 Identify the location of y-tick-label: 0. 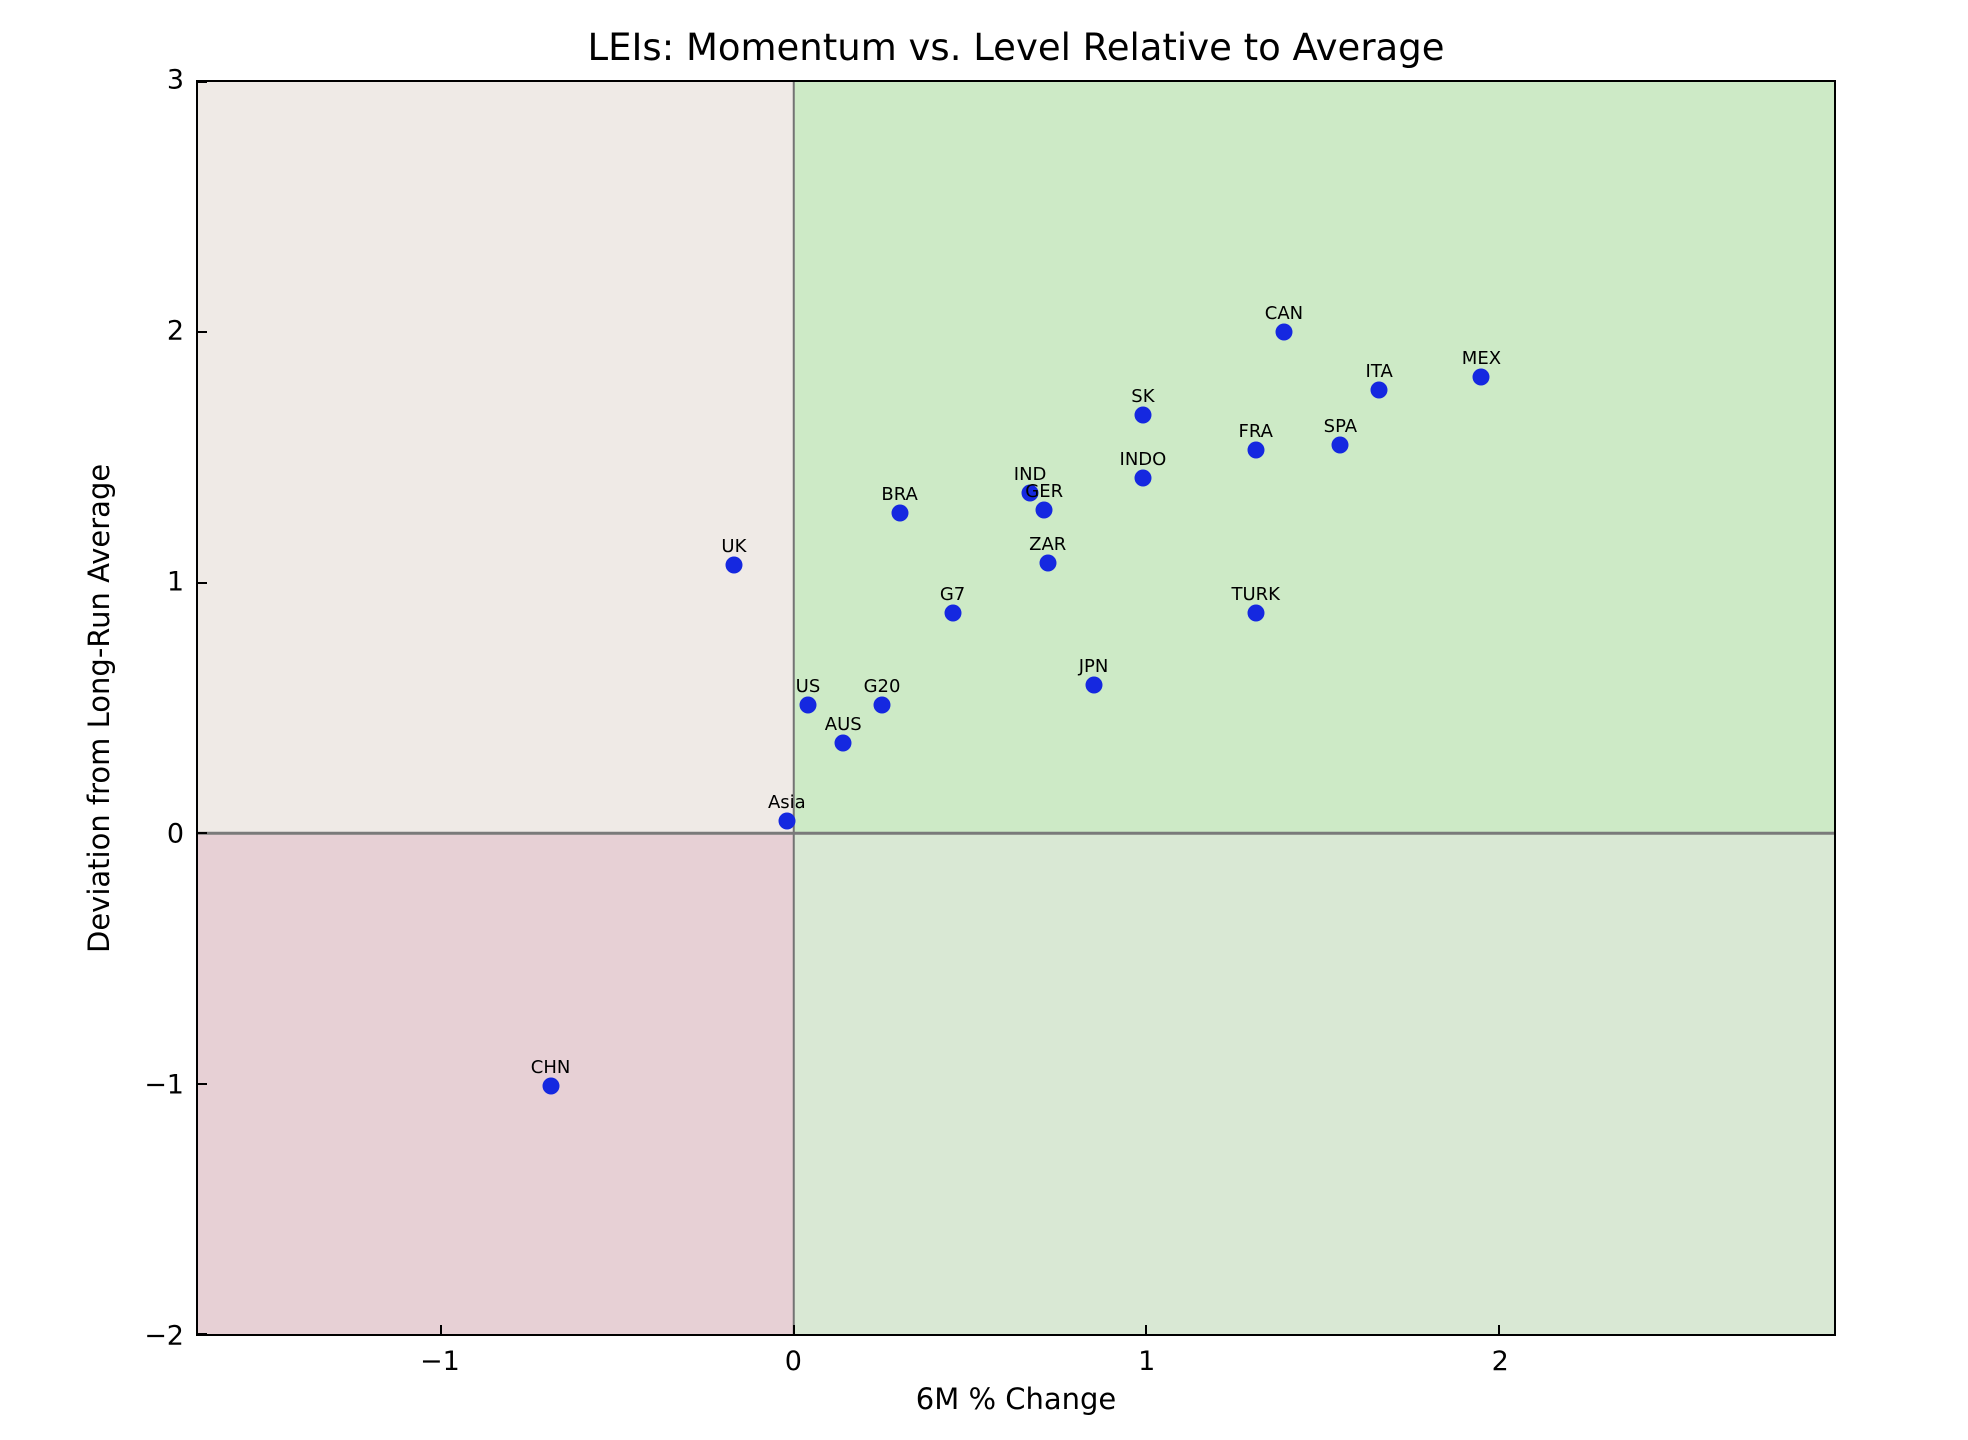
(175, 834).